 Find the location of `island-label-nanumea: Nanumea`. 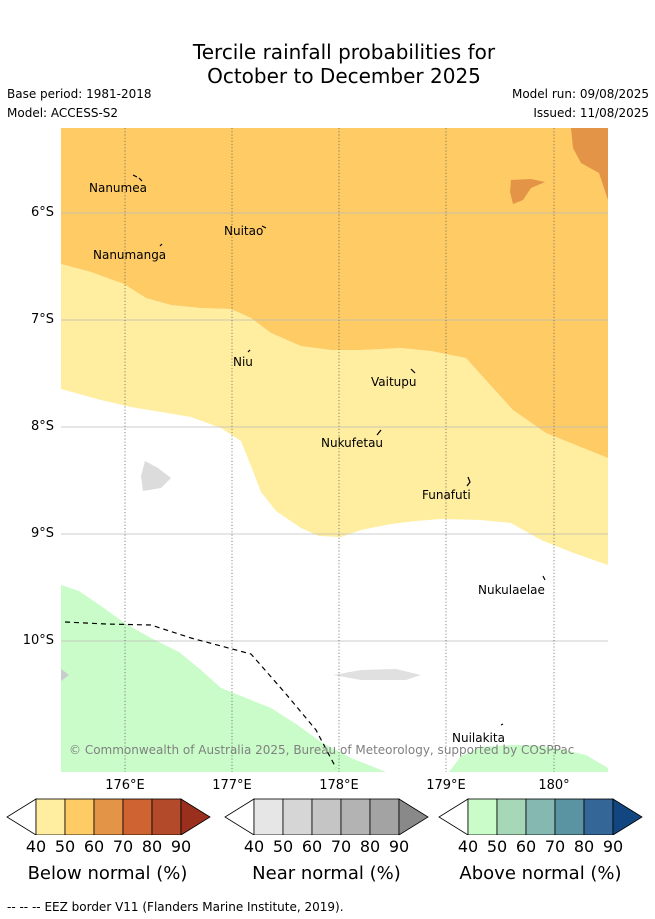

island-label-nanumea: Nanumea is located at coordinates (118, 188).